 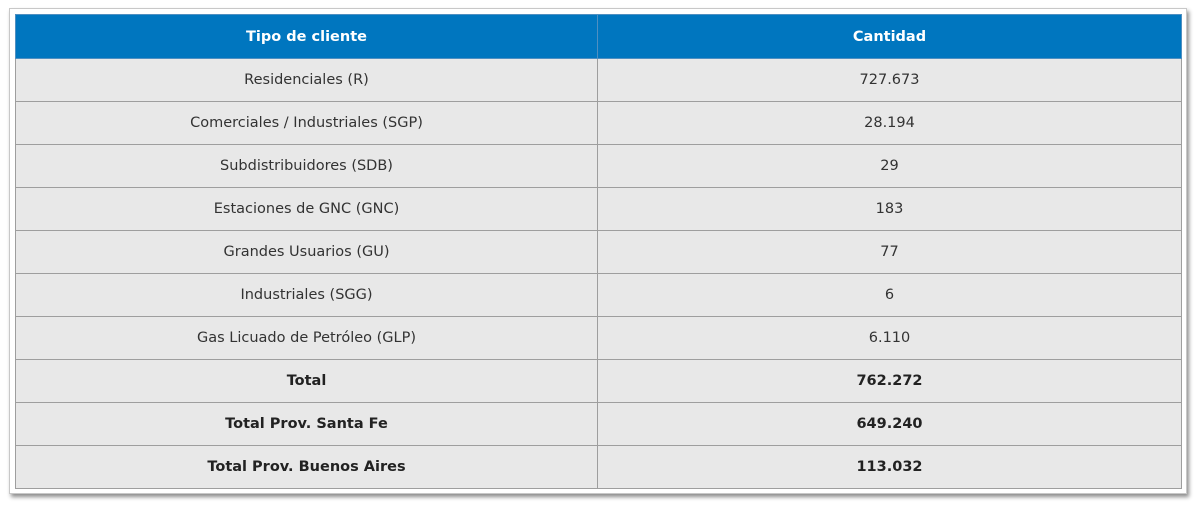 What do you see at coordinates (889, 36) in the screenshot?
I see `header-cantidad: Cantidad` at bounding box center [889, 36].